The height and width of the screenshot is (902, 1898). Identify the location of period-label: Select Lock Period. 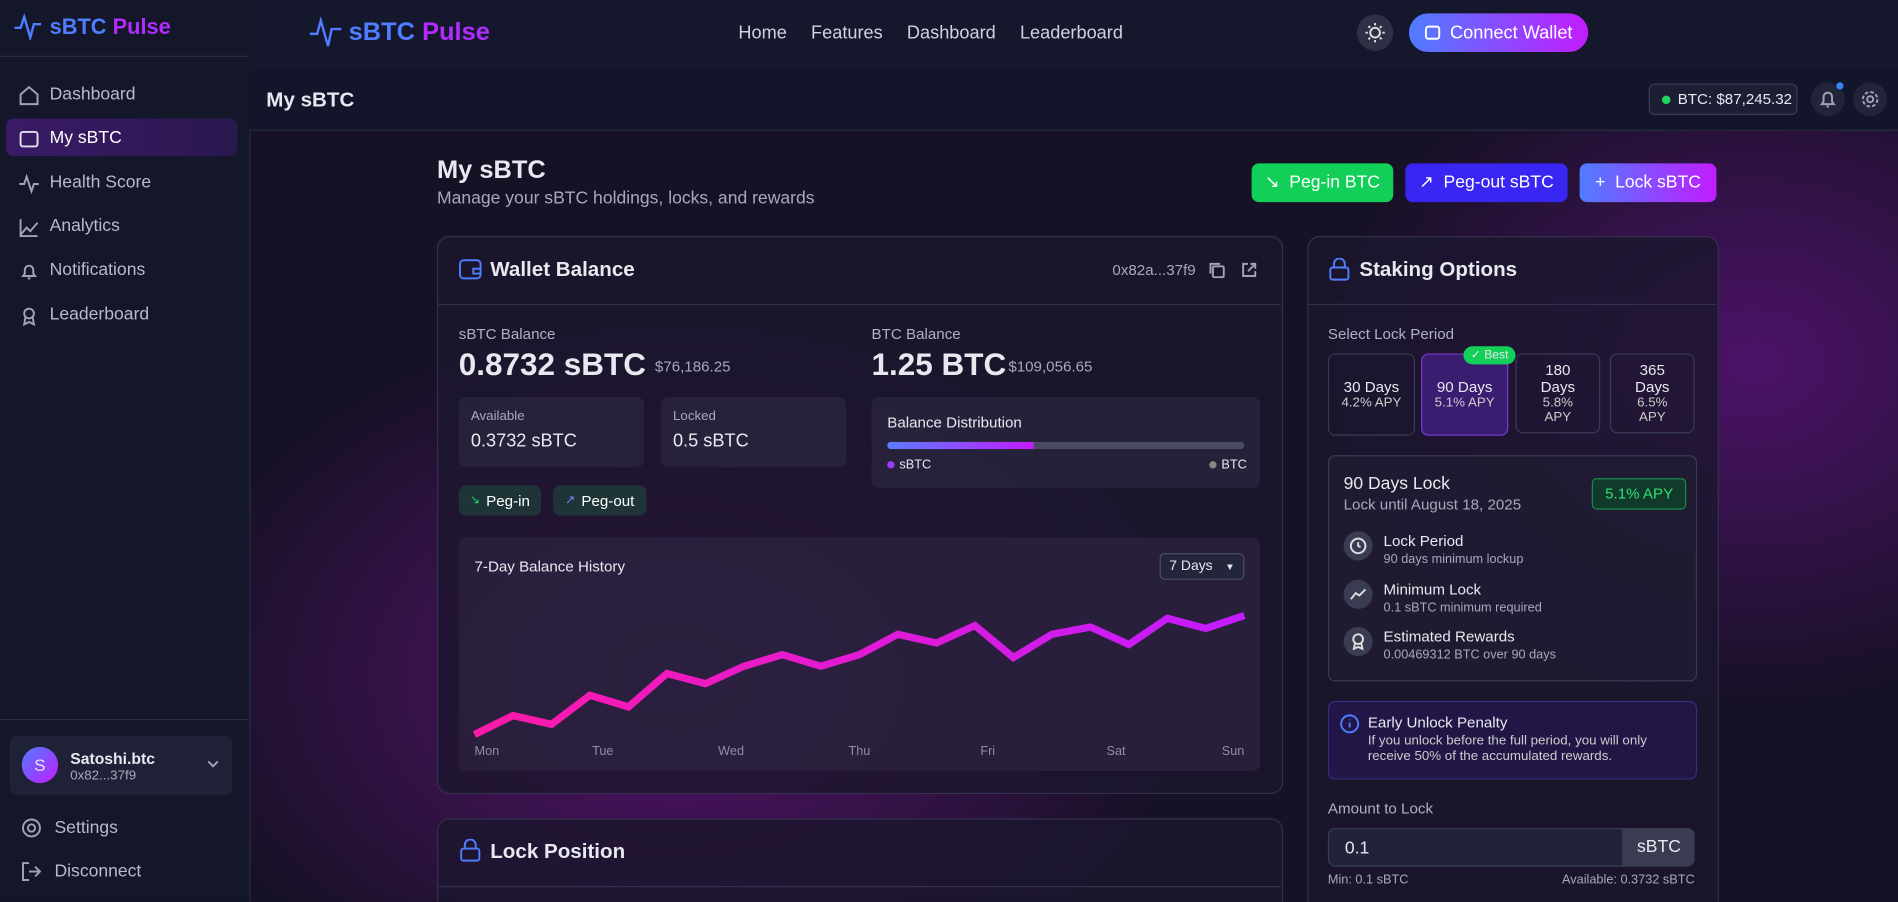
(1391, 334).